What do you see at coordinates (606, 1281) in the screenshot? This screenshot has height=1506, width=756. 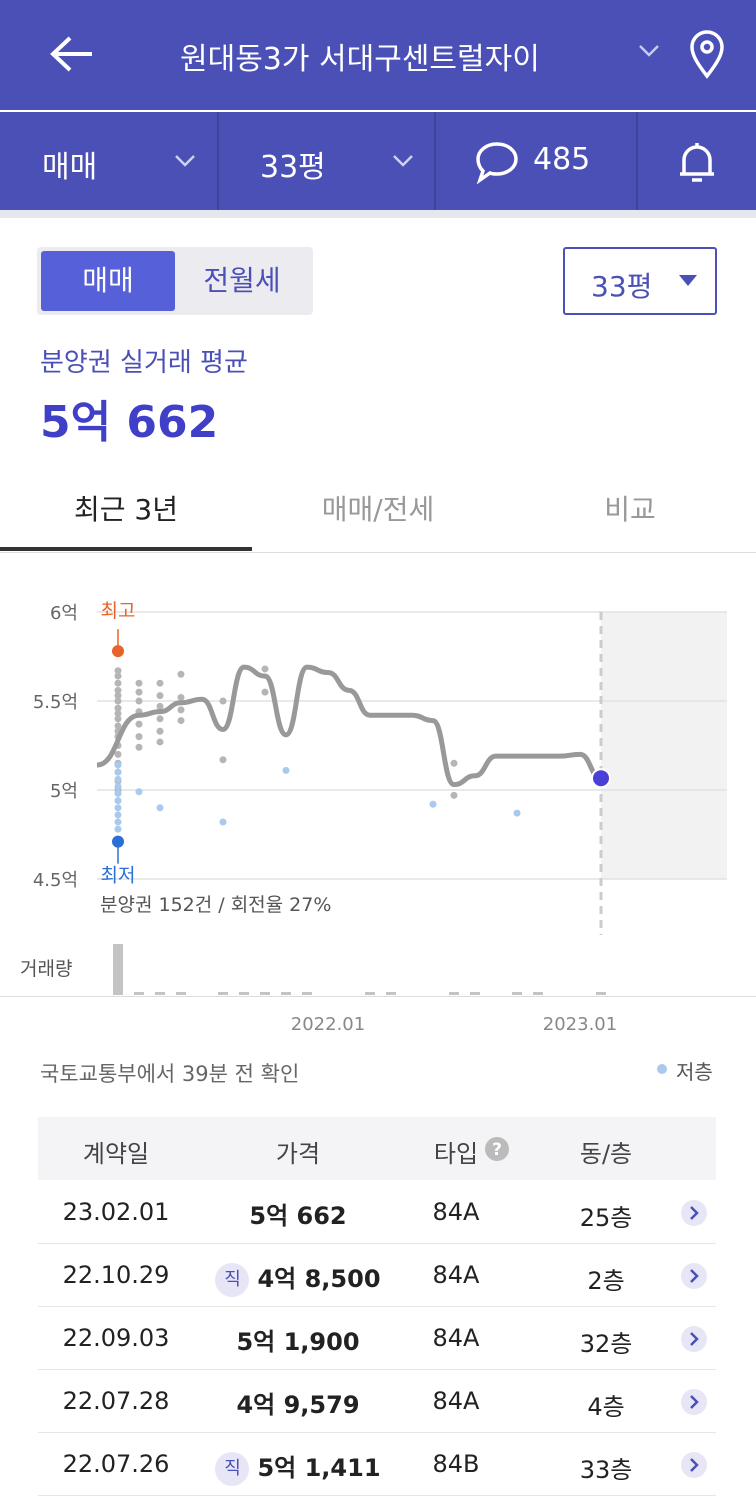 I see `floor: 2층` at bounding box center [606, 1281].